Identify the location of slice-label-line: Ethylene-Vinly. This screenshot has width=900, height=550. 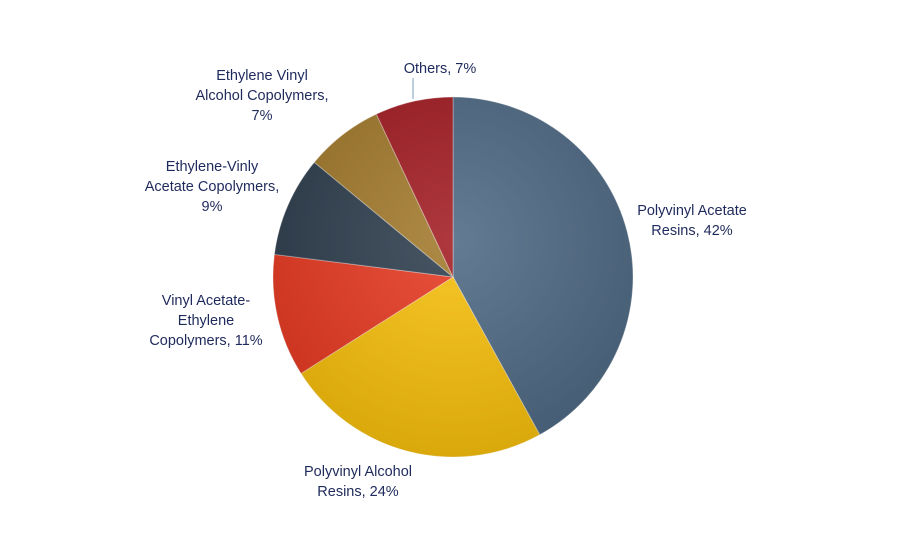
(212, 167).